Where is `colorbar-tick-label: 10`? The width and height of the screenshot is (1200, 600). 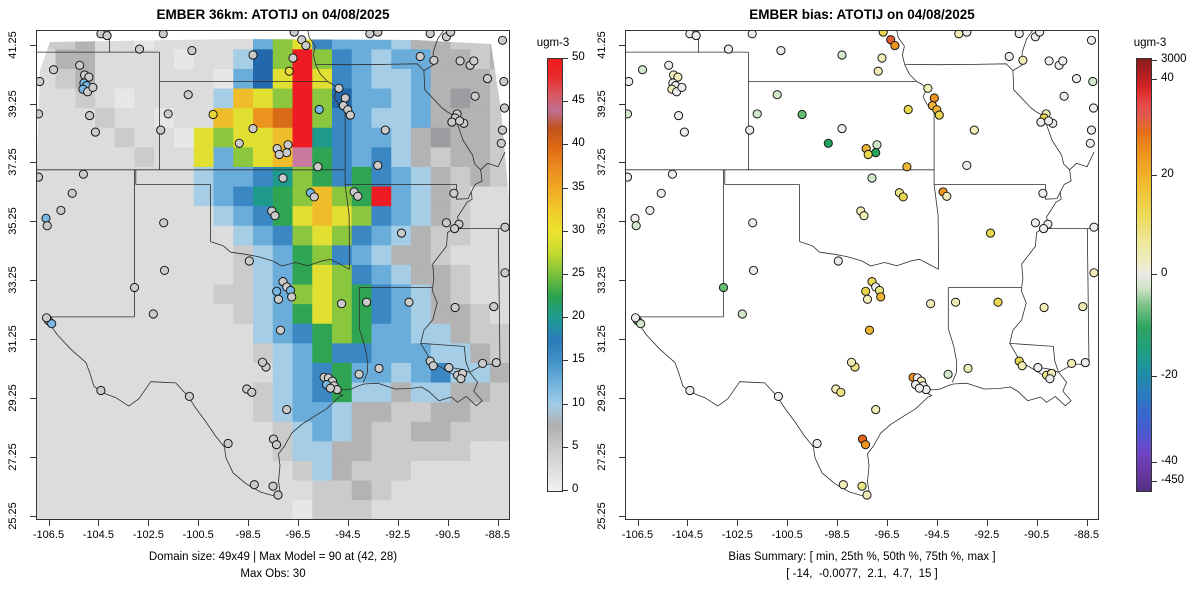 colorbar-tick-label: 10 is located at coordinates (578, 402).